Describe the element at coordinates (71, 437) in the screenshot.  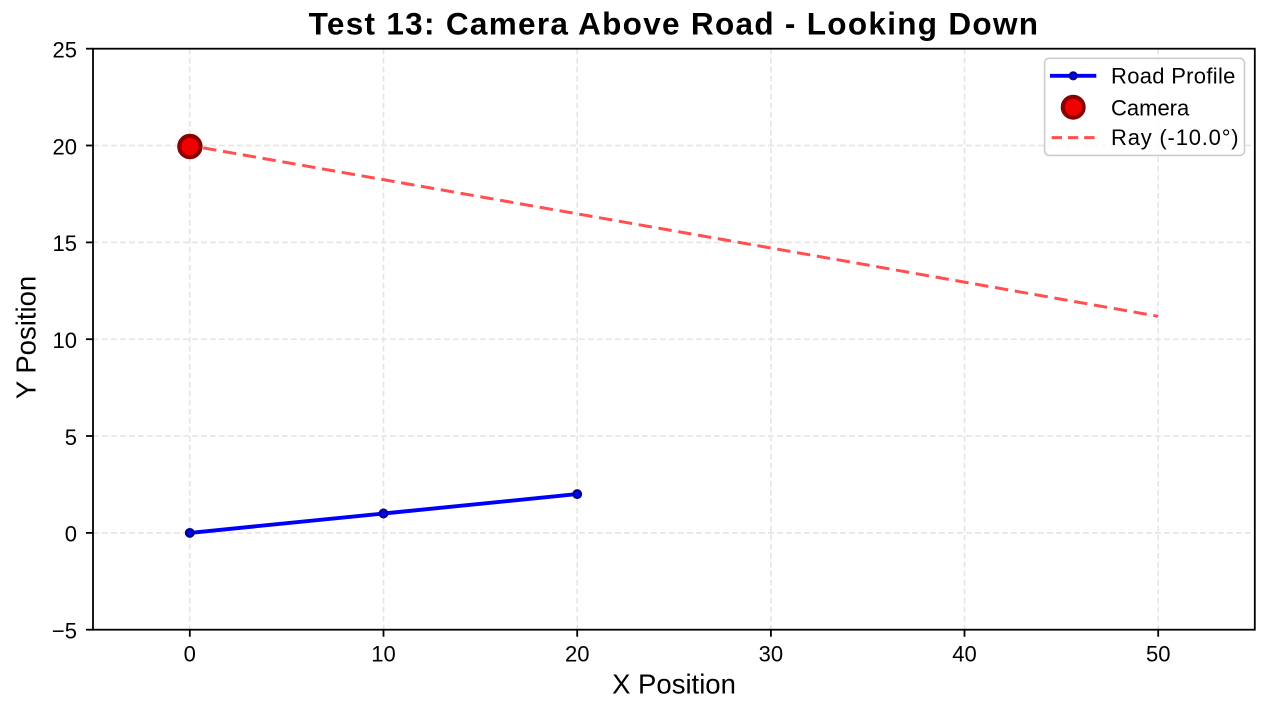
I see `svg-text: 5` at that location.